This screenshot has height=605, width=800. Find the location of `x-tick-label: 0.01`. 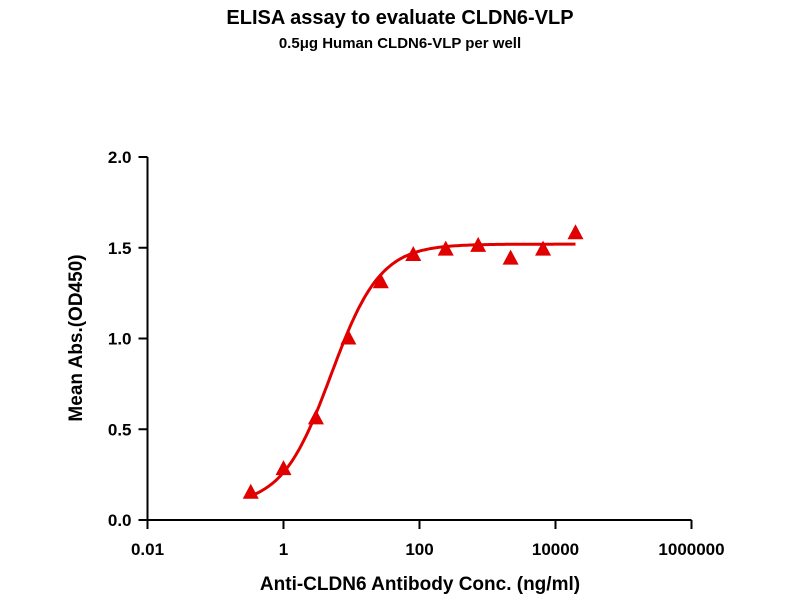

x-tick-label: 0.01 is located at coordinates (147, 549).